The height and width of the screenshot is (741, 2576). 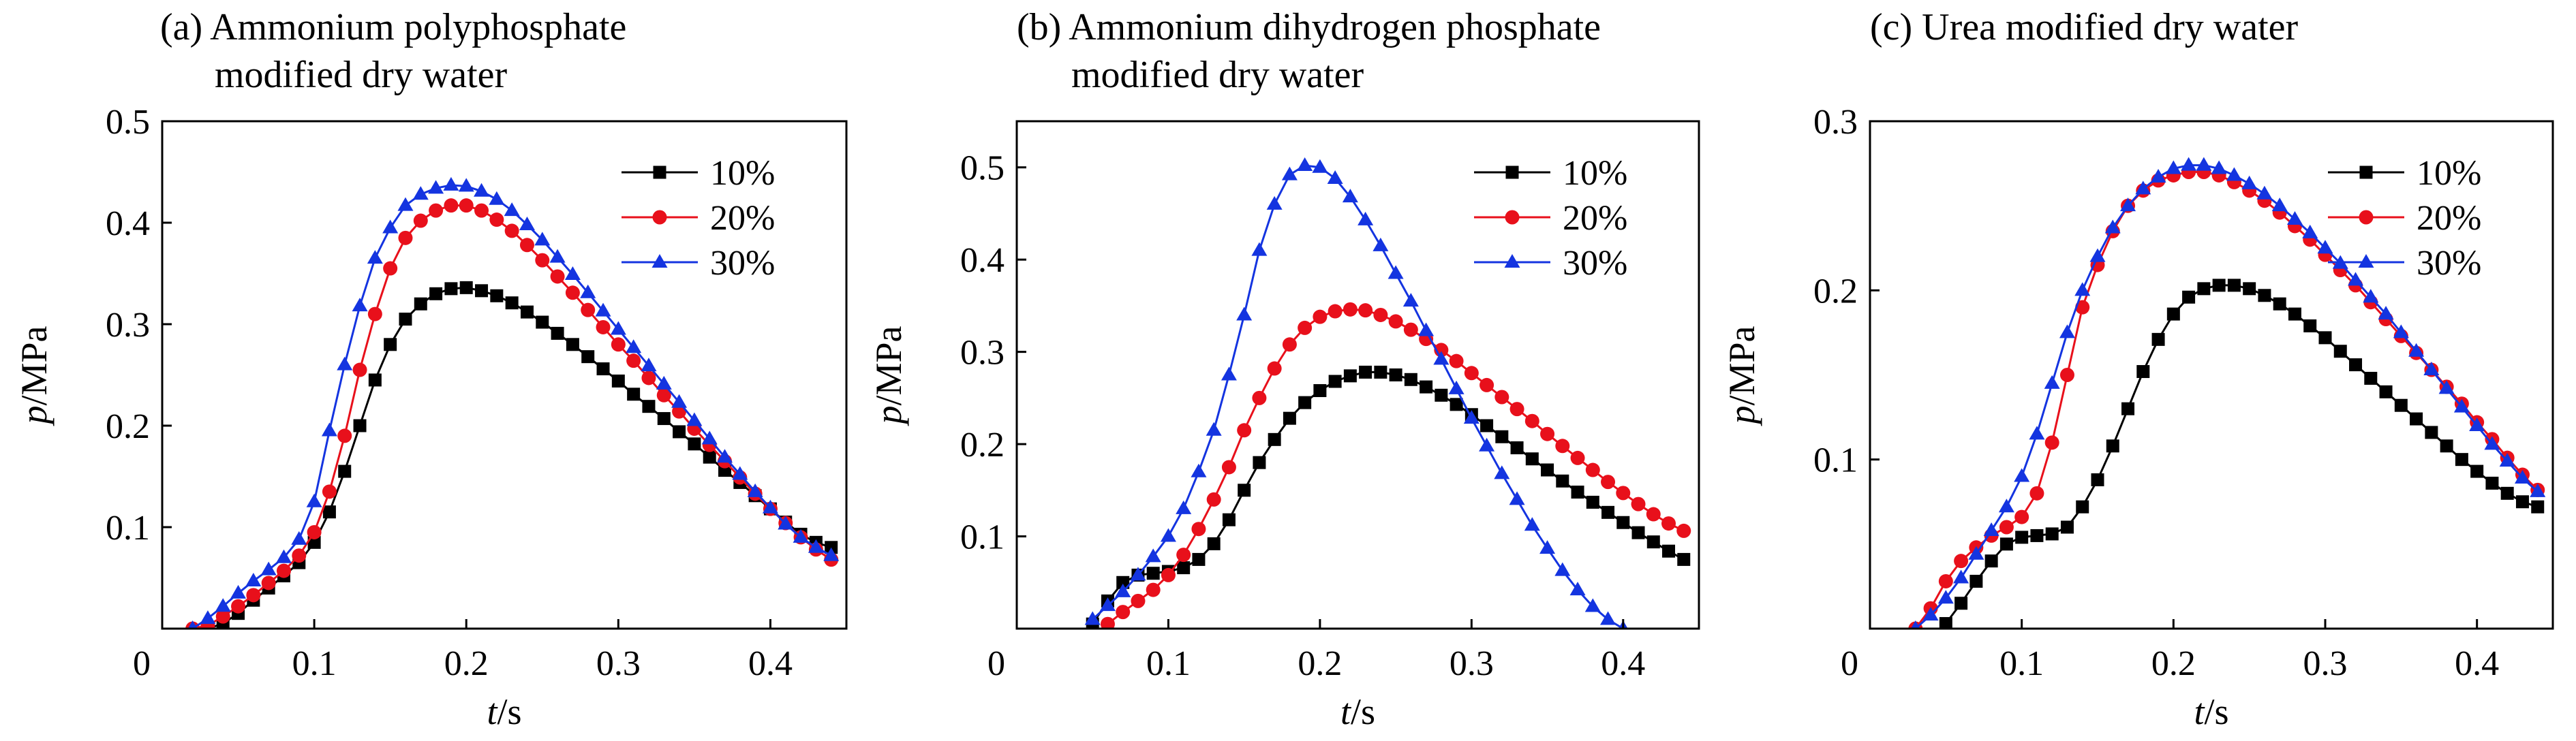 I want to click on y-axis-label: p/MPa, so click(x=1742, y=376).